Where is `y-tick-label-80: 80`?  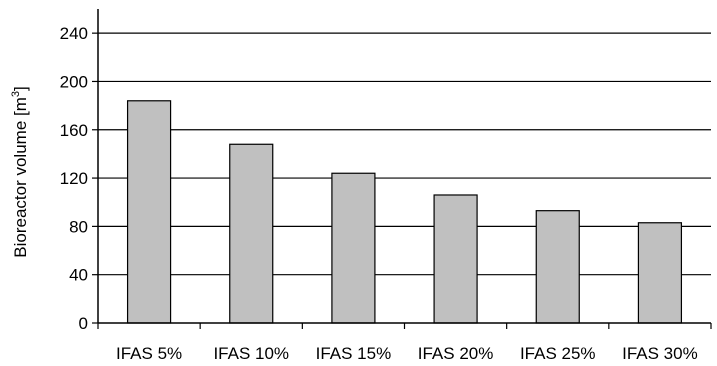 y-tick-label-80: 80 is located at coordinates (78, 226).